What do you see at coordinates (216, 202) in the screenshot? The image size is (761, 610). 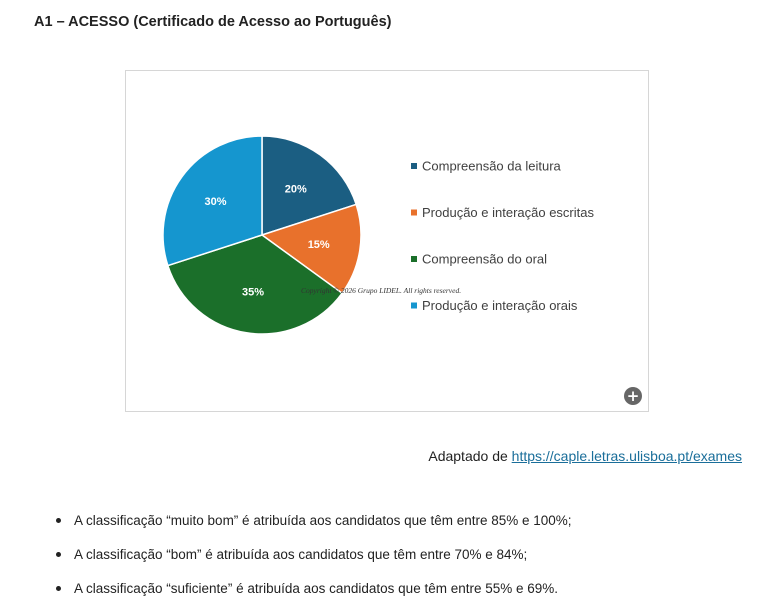 I see `slice-data-label: 30%` at bounding box center [216, 202].